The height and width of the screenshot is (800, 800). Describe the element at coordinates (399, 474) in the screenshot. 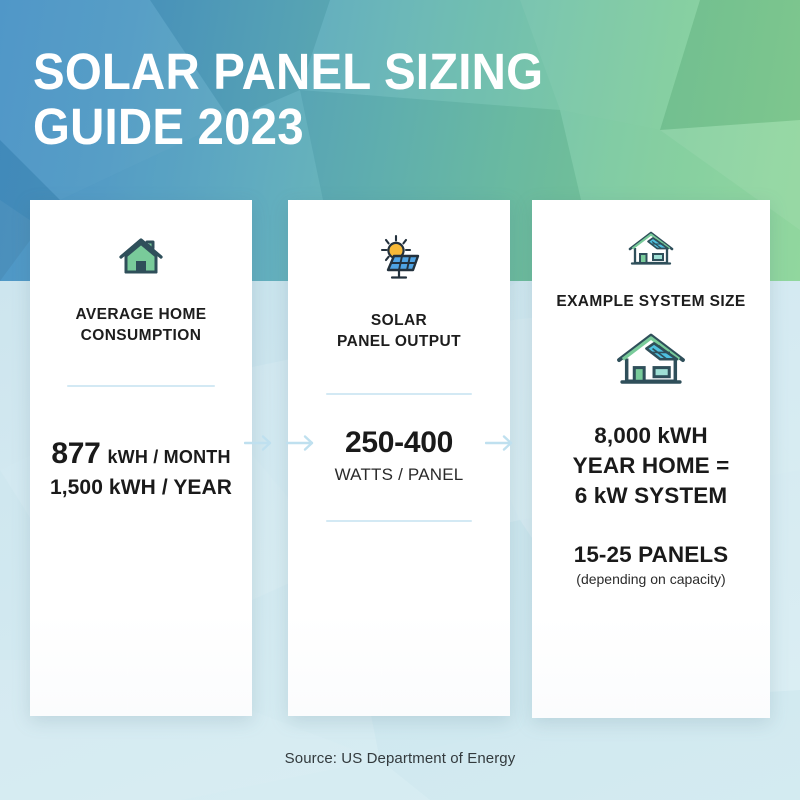

I see `panel-output-unit: WATTS / PANEL` at that location.